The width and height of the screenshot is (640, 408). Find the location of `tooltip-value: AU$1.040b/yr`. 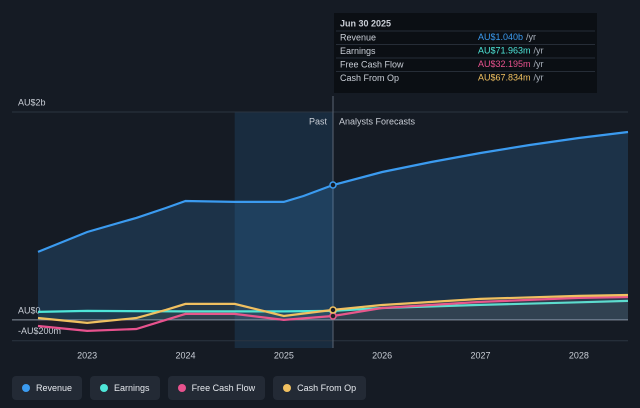

tooltip-value: AU$1.040b/yr is located at coordinates (507, 37).